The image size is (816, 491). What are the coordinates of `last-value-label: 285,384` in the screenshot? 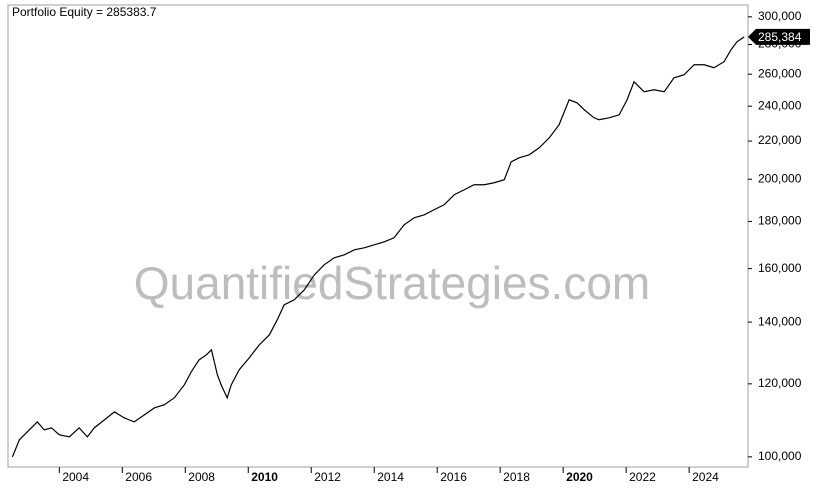 It's located at (780, 37).